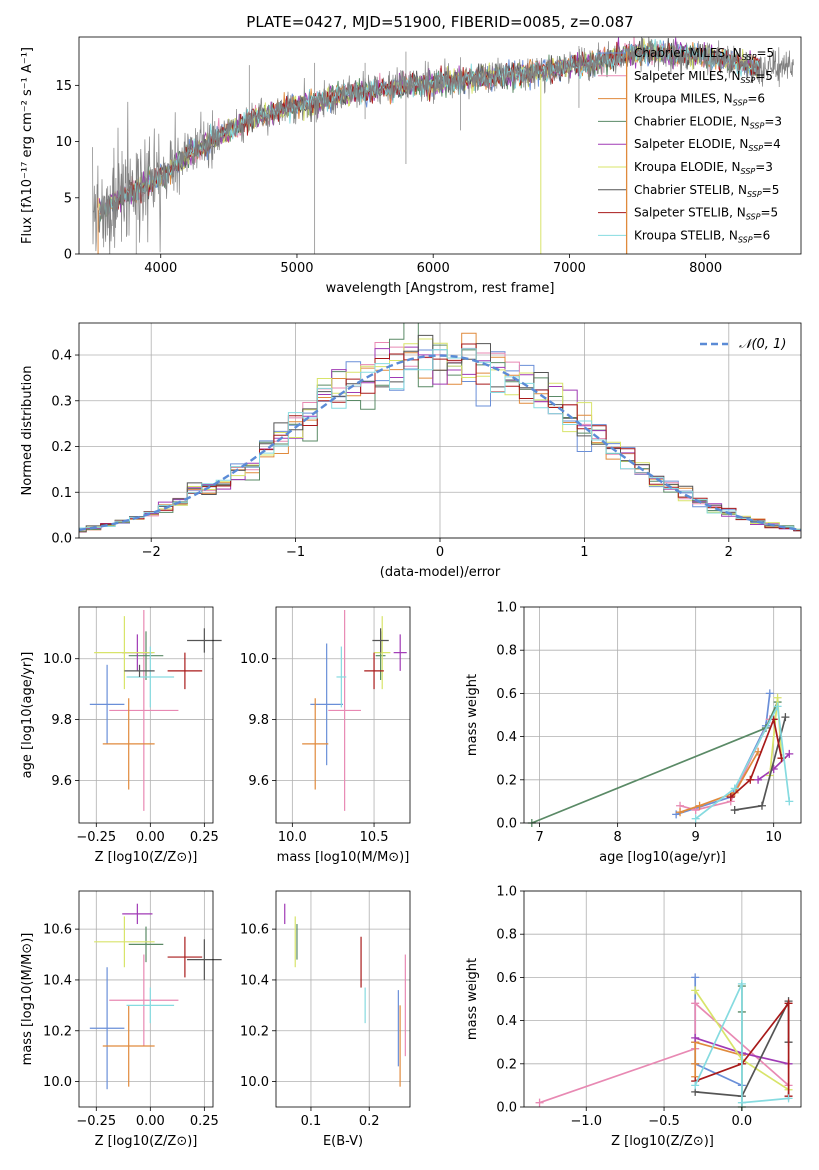 The height and width of the screenshot is (1170, 819). What do you see at coordinates (539, 837) in the screenshot?
I see `x-tick-label: 7` at bounding box center [539, 837].